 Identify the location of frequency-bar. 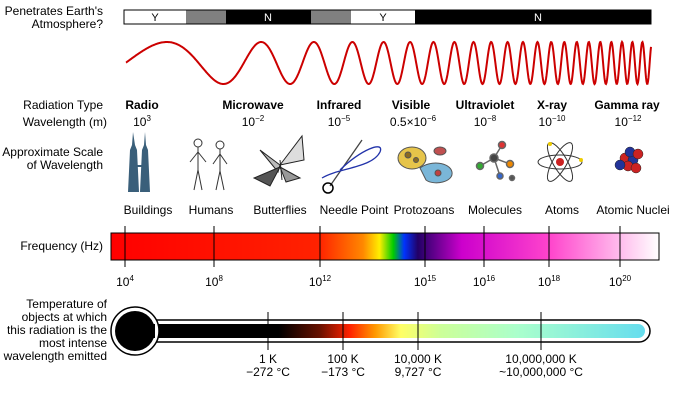
(385, 246).